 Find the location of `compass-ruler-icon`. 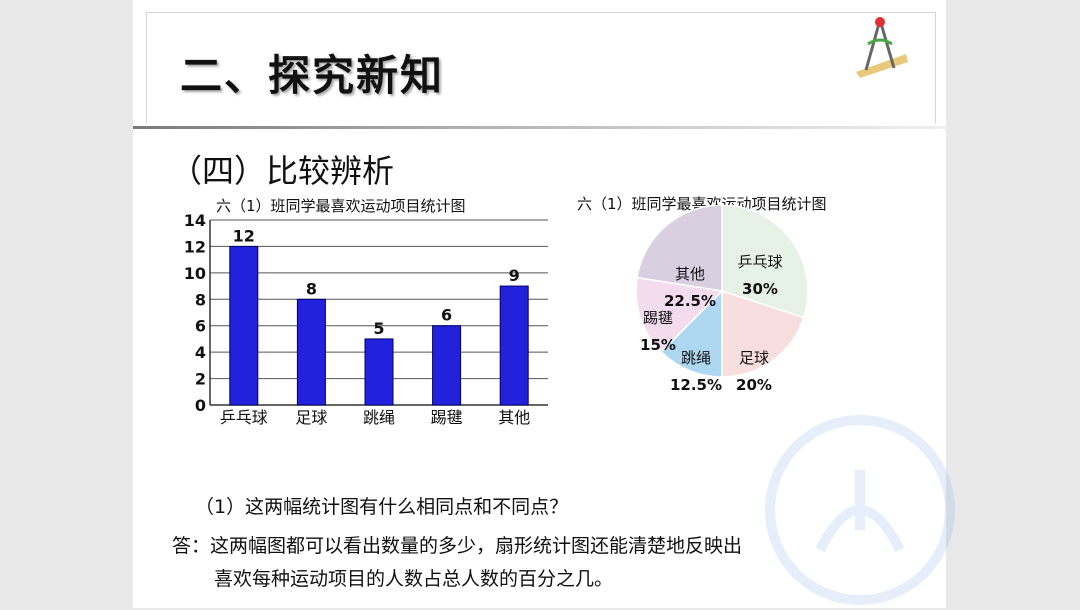

compass-ruler-icon is located at coordinates (882, 47).